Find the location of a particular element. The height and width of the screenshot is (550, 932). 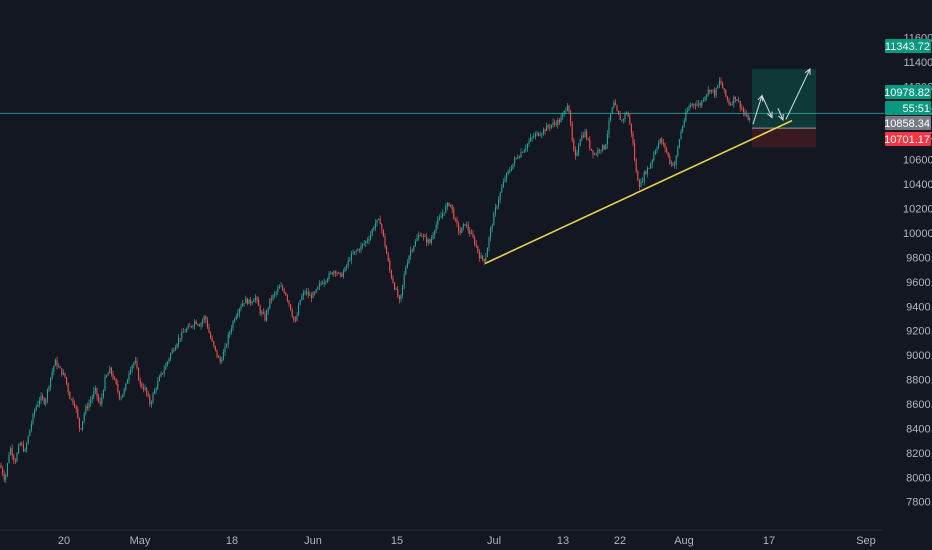

x-axis-tick-label: Aug is located at coordinates (684, 541).